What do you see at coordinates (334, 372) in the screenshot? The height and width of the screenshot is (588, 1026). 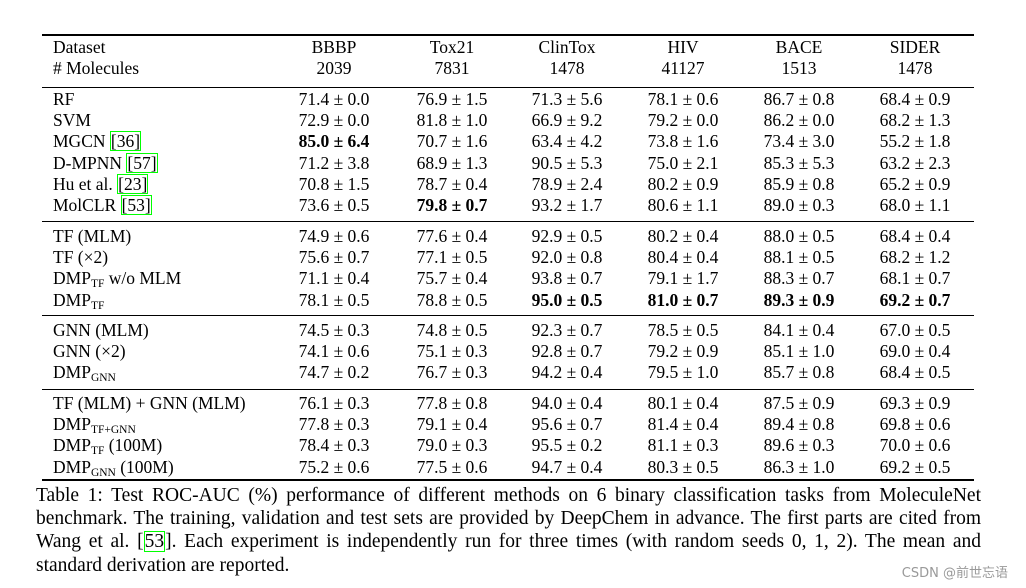 I see `table-cell: 74.7 ± 0.2` at bounding box center [334, 372].